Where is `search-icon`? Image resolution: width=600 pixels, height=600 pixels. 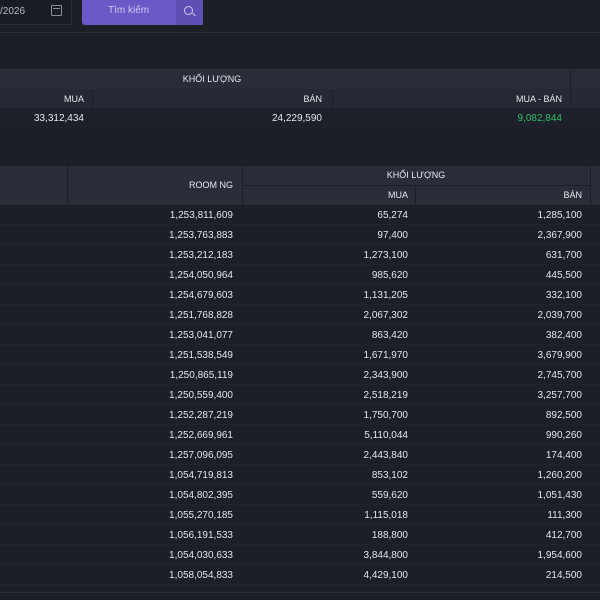 search-icon is located at coordinates (189, 12).